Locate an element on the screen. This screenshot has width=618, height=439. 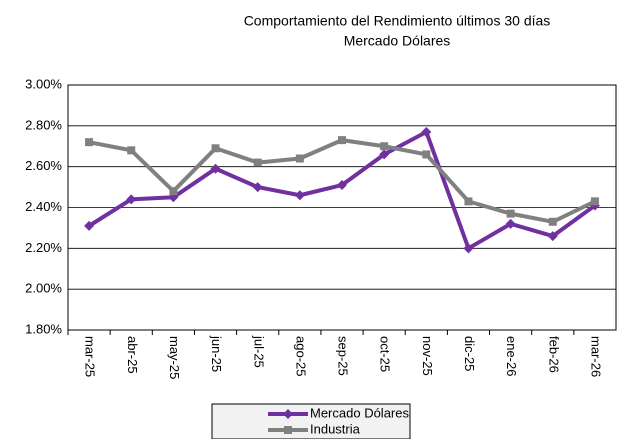
y-tick-label: 2.40% is located at coordinates (43, 206).